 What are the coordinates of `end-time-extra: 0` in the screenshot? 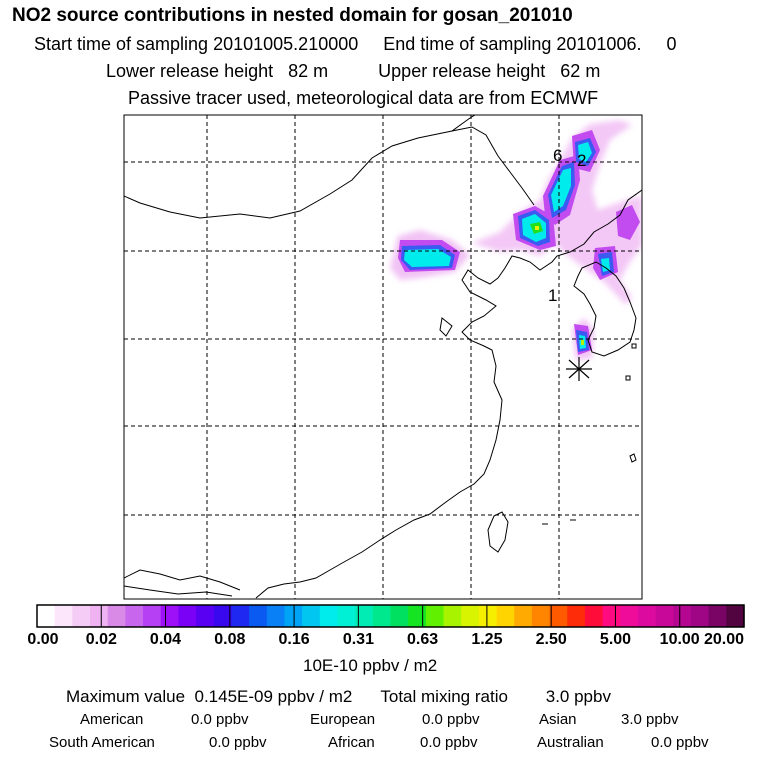 It's located at (671, 44).